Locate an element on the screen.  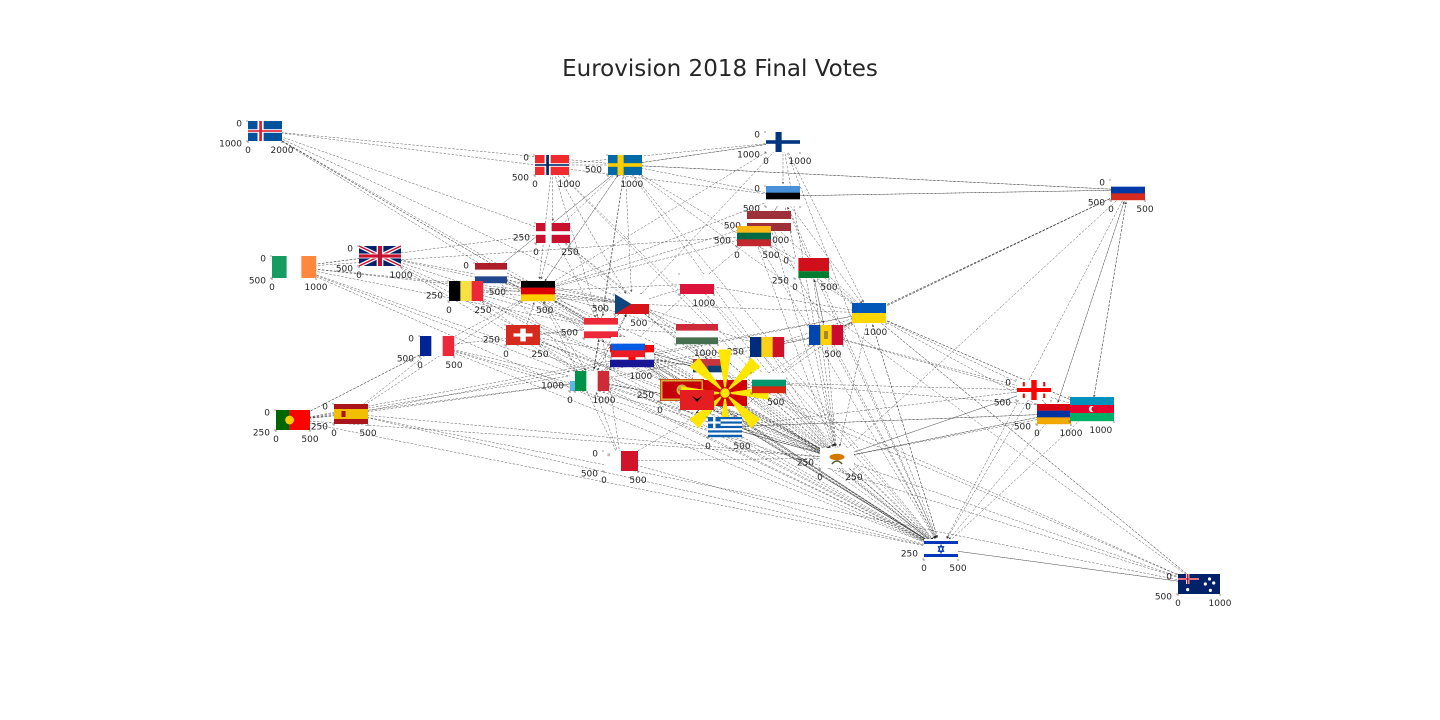
vote-edge-italy-to-austria is located at coordinates (595, 360).